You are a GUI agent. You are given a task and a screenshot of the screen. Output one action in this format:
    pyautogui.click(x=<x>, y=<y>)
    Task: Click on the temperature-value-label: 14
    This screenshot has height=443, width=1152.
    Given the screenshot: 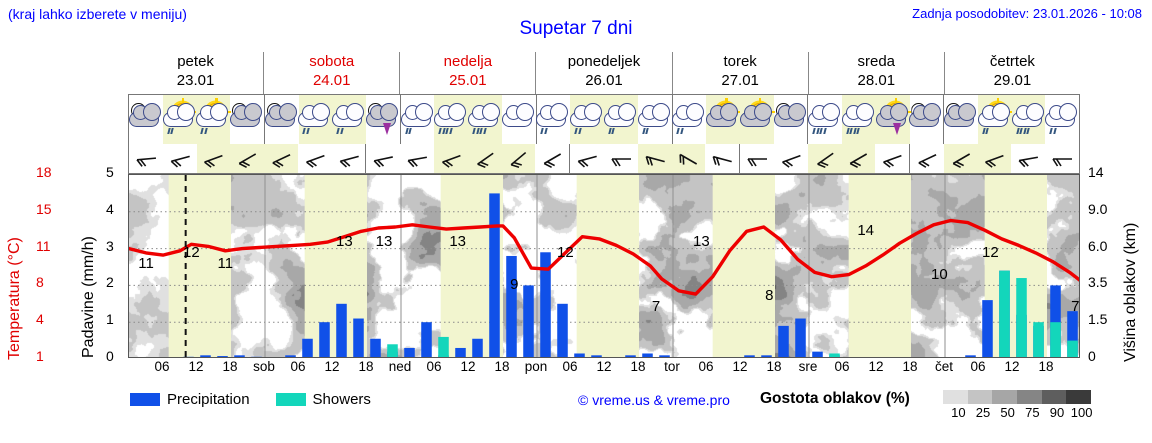 What is the action you would take?
    pyautogui.click(x=865, y=231)
    